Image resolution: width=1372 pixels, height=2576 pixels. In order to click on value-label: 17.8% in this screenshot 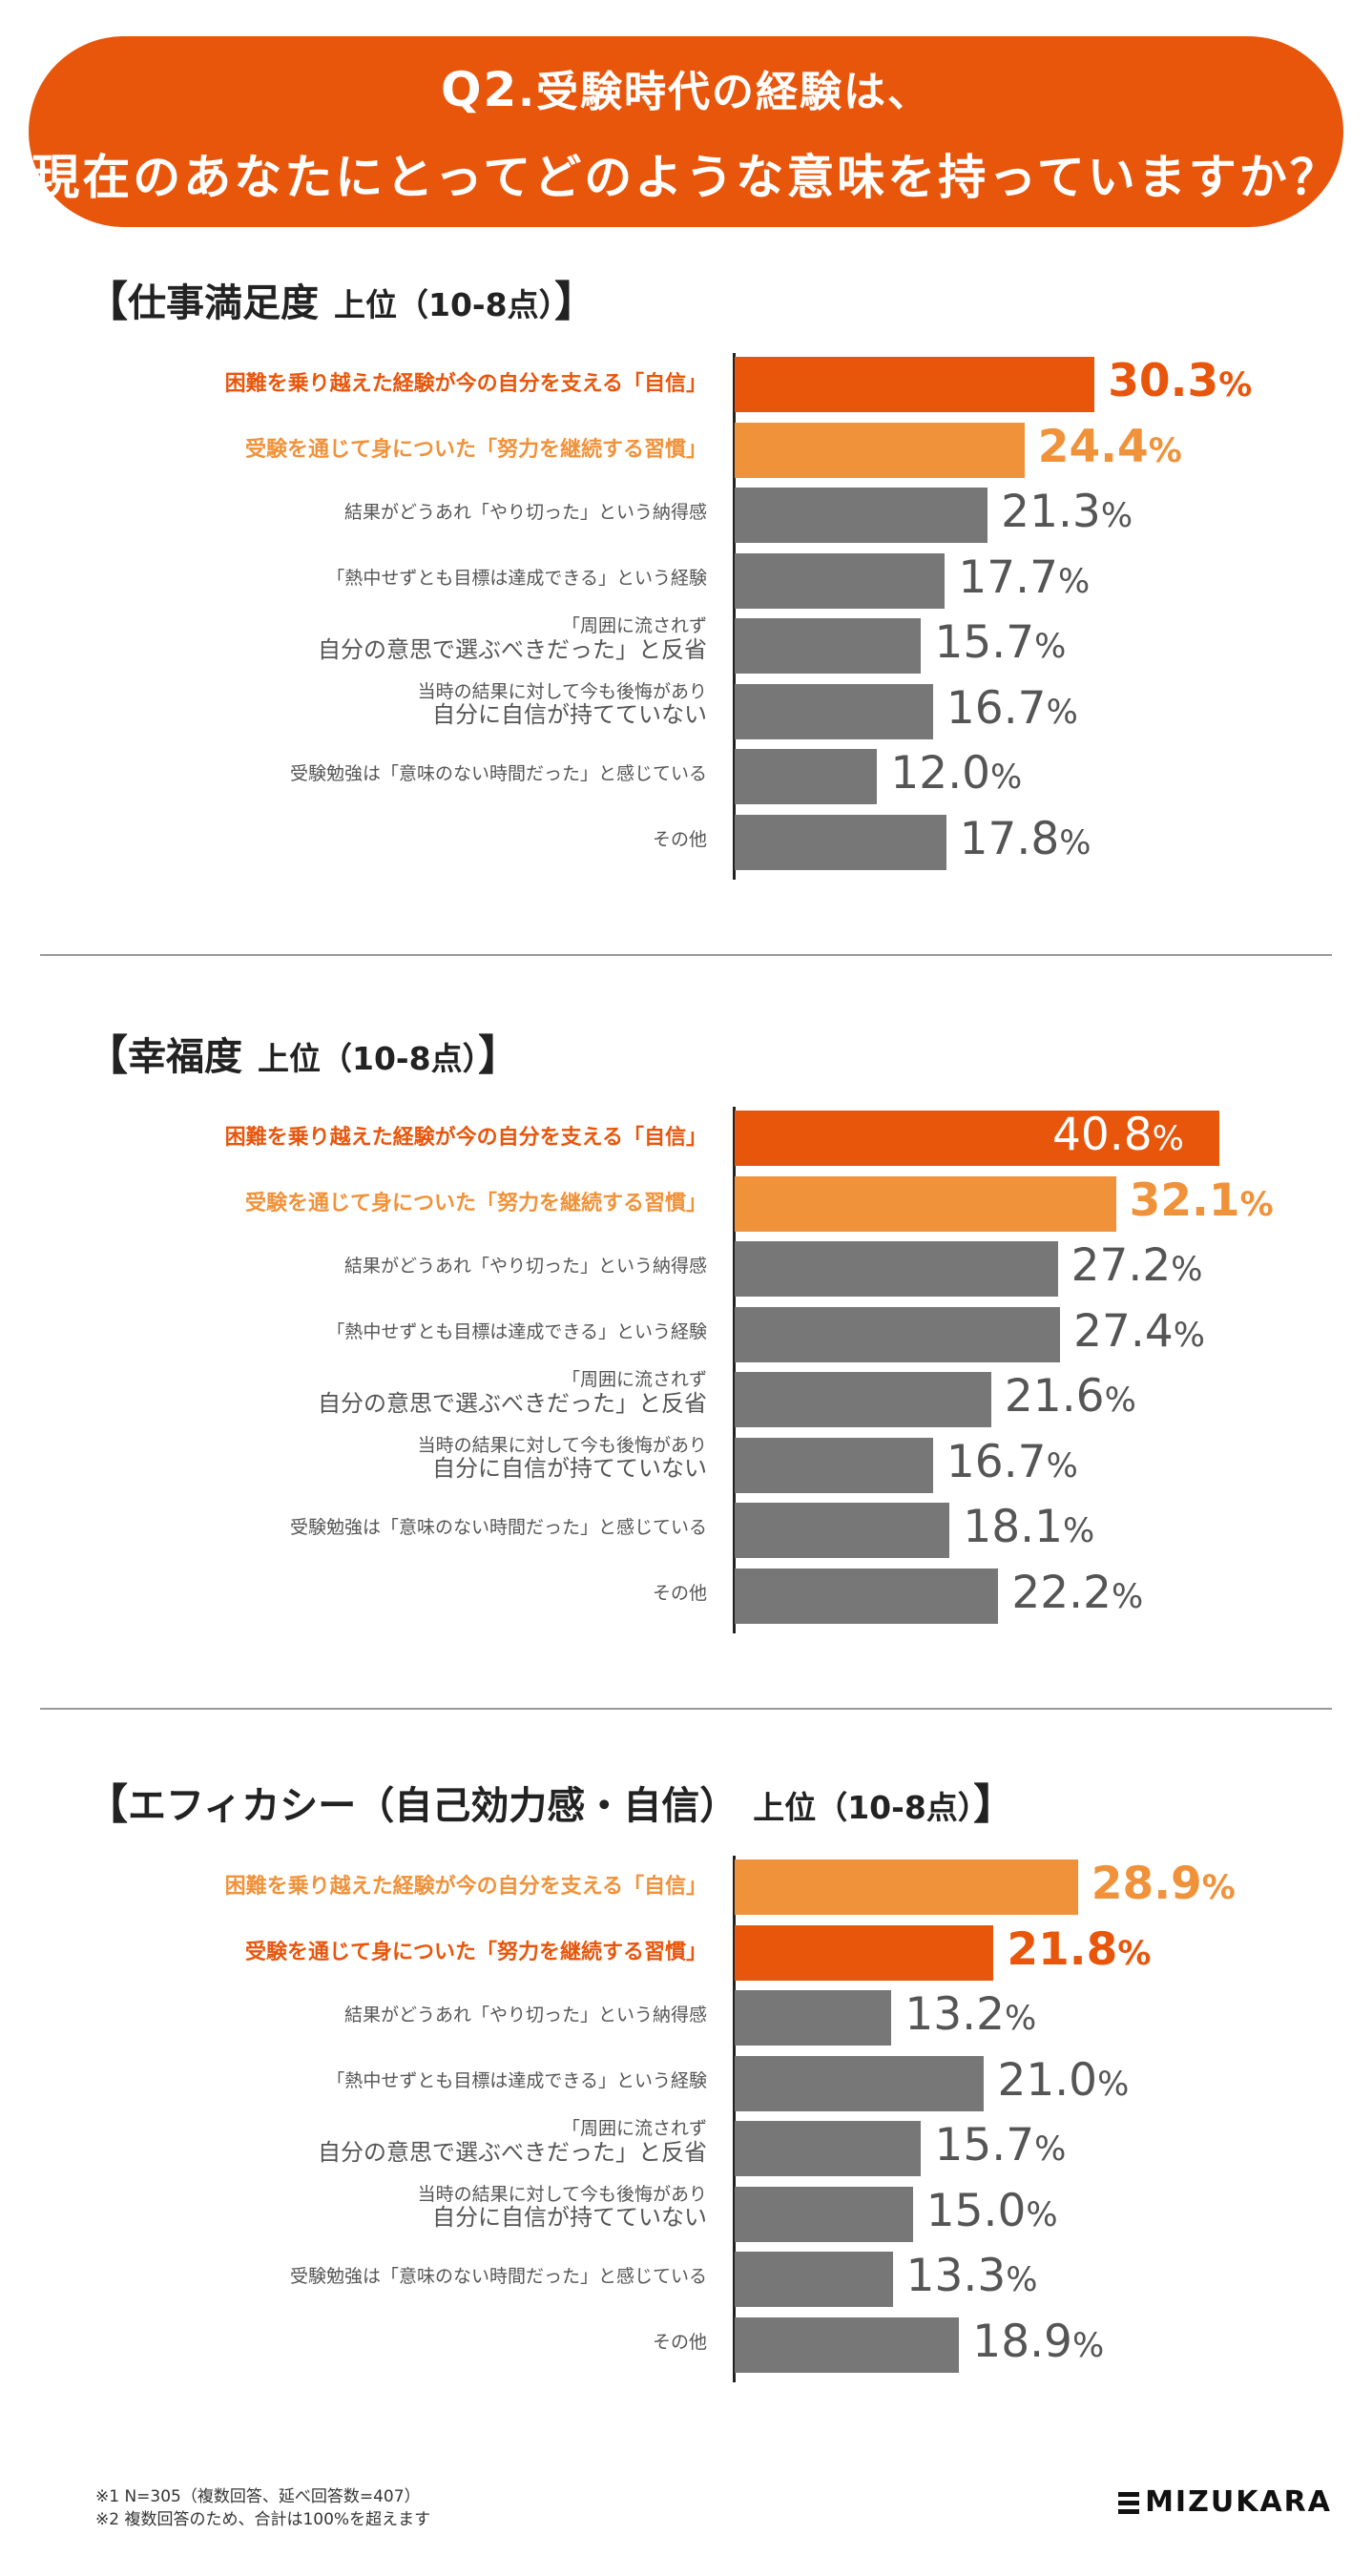, I will do `click(1025, 838)`.